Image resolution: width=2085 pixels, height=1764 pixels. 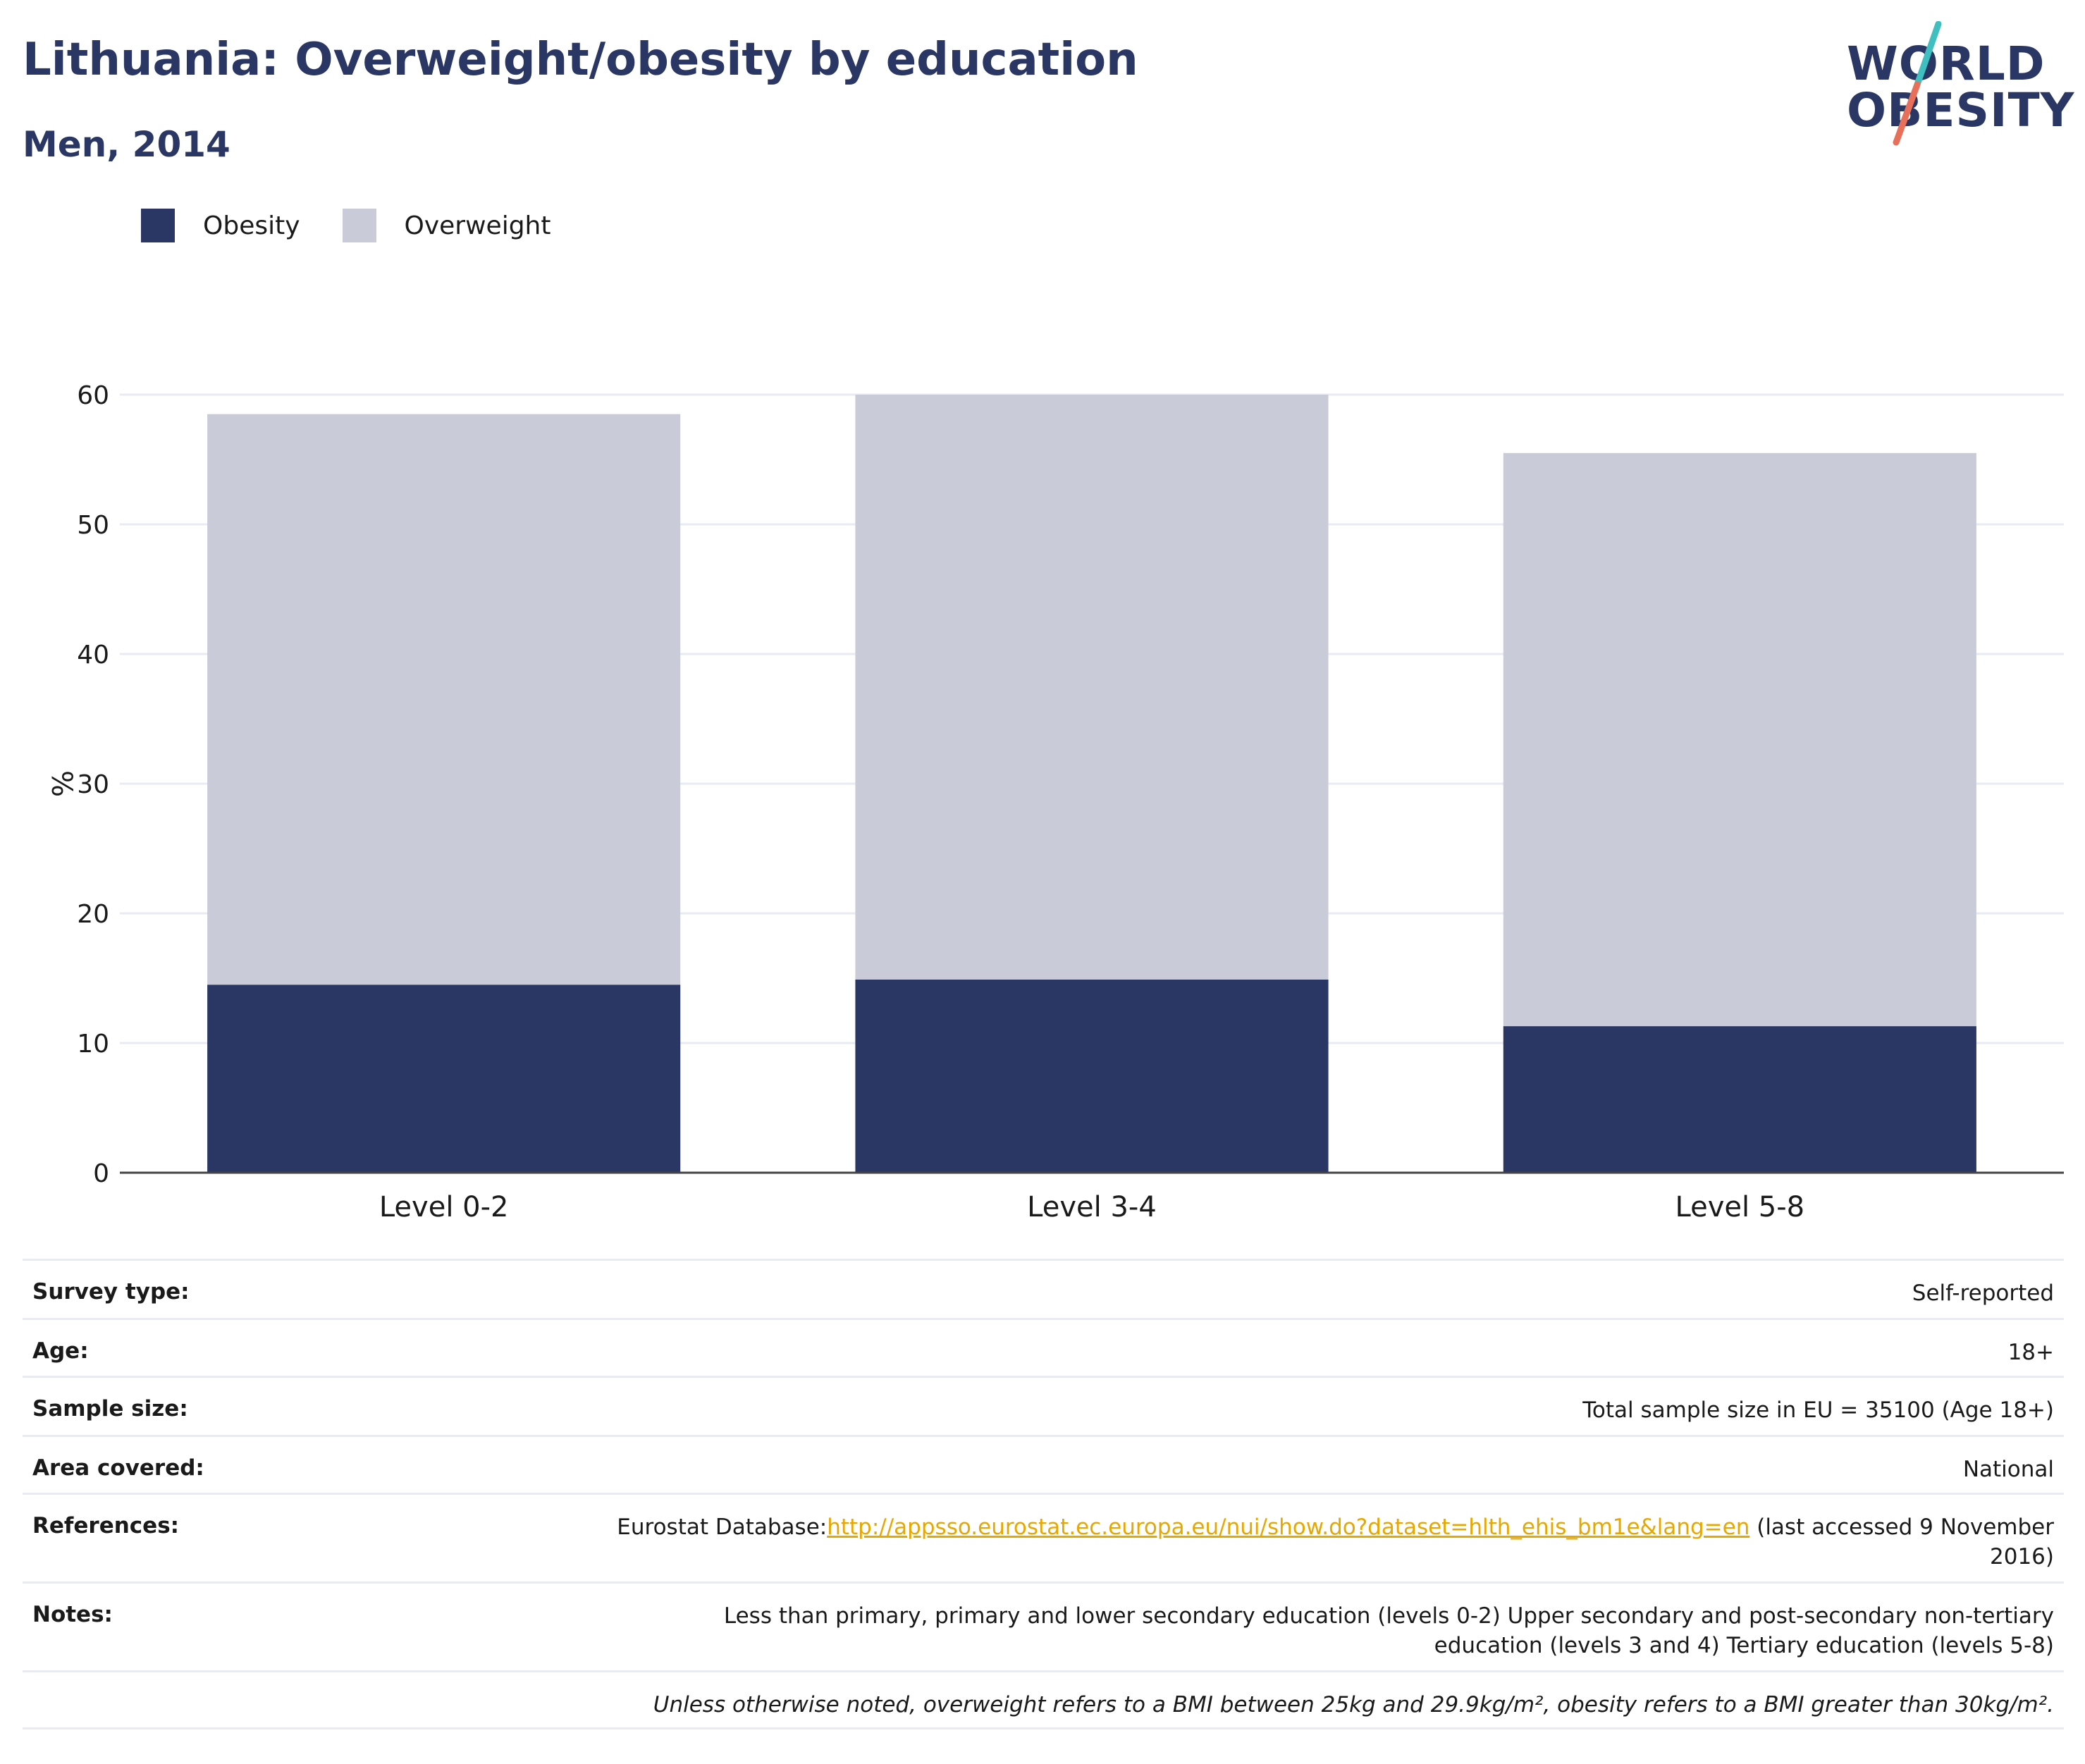 I want to click on legend-item-obesity: Obesity, so click(x=220, y=225).